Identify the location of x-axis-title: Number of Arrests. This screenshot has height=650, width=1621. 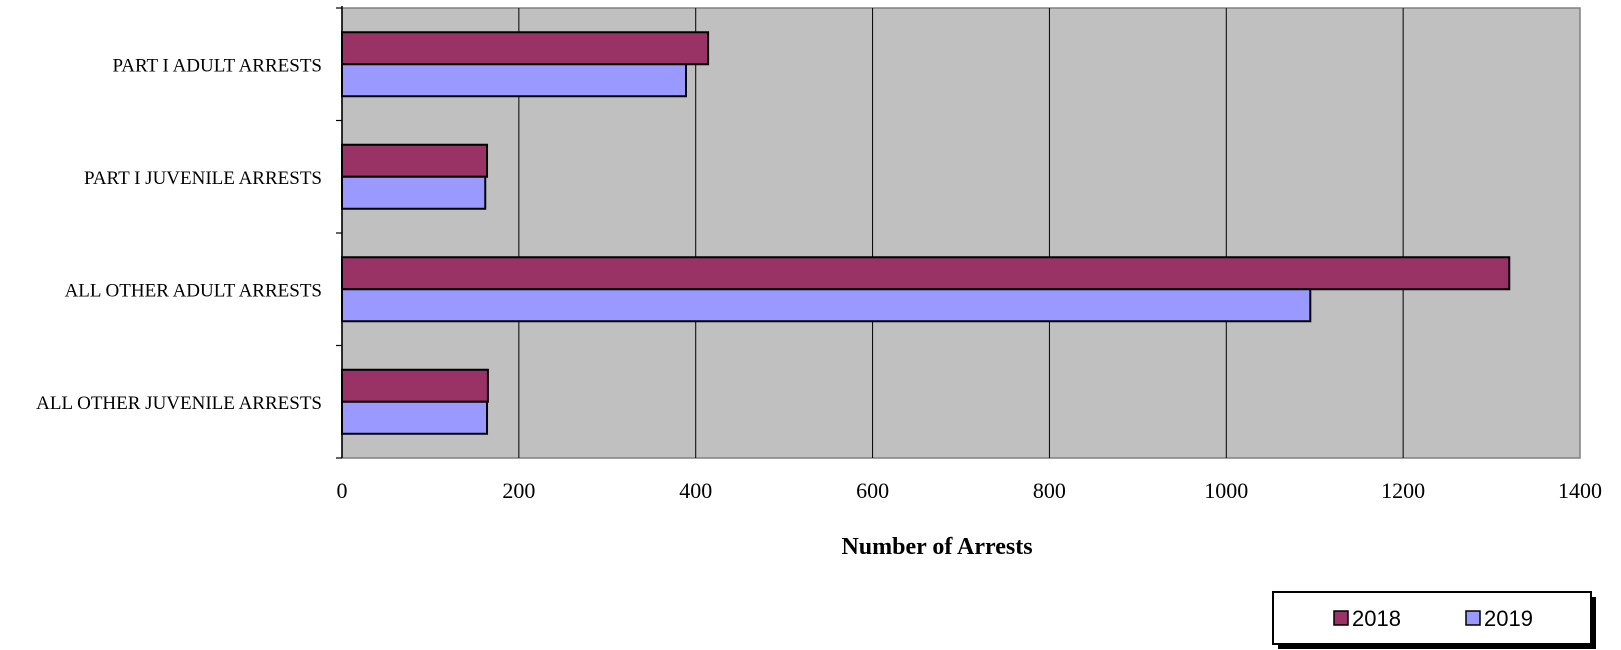
(936, 547).